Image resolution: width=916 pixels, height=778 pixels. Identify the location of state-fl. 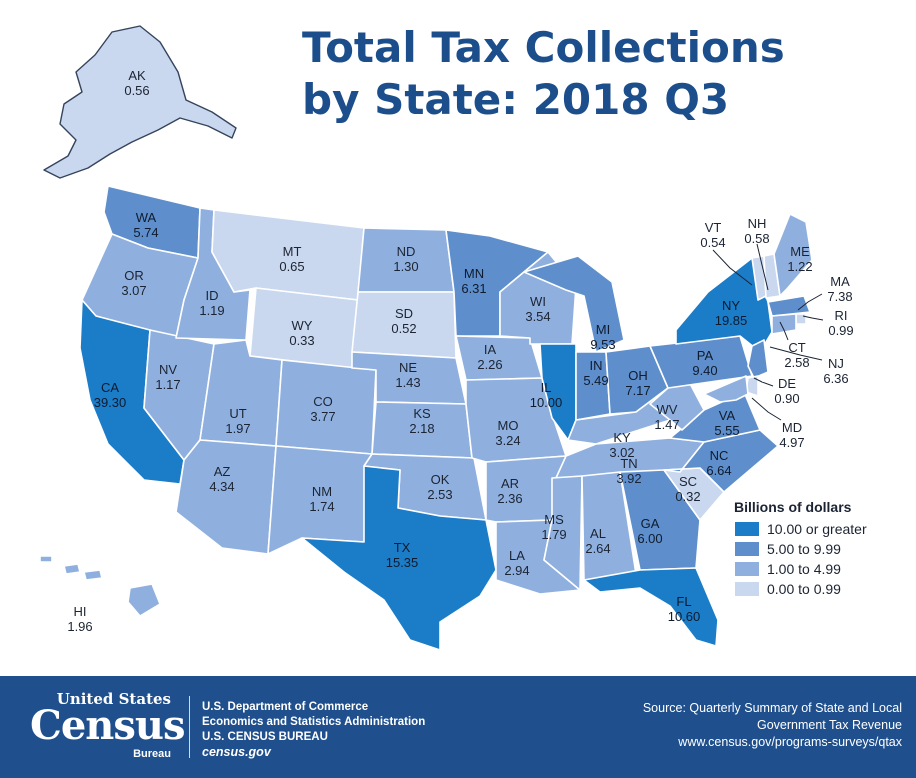
(651, 607).